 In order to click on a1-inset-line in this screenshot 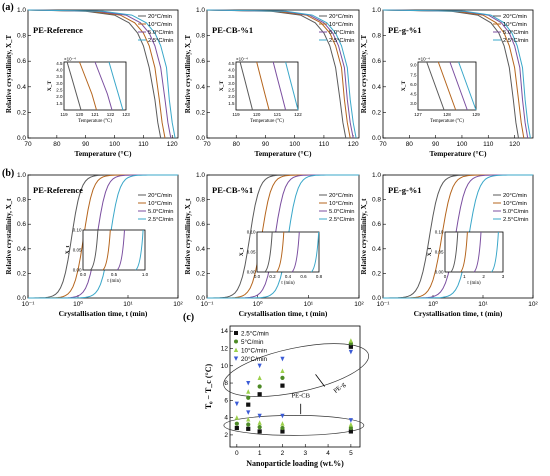, I will do `click(88, 86)`.